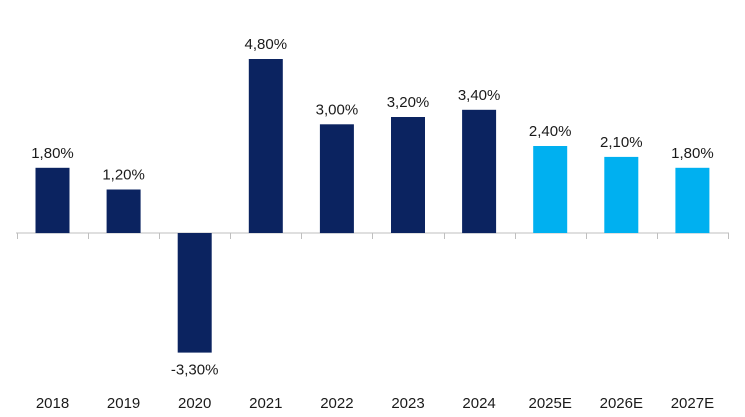 Image resolution: width=745 pixels, height=417 pixels. I want to click on data-label-2027E: 1,80%, so click(692, 153).